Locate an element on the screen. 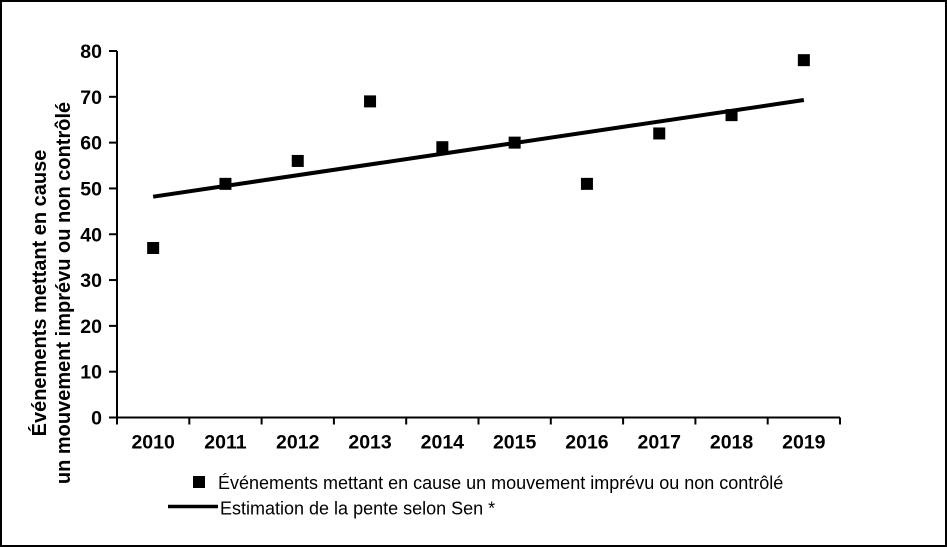  data-point-2015 is located at coordinates (514, 142).